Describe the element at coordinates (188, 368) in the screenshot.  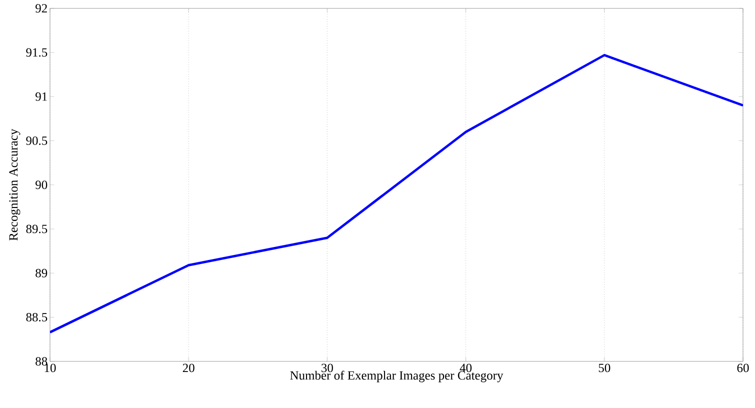
I see `x-tick-label: 20` at that location.